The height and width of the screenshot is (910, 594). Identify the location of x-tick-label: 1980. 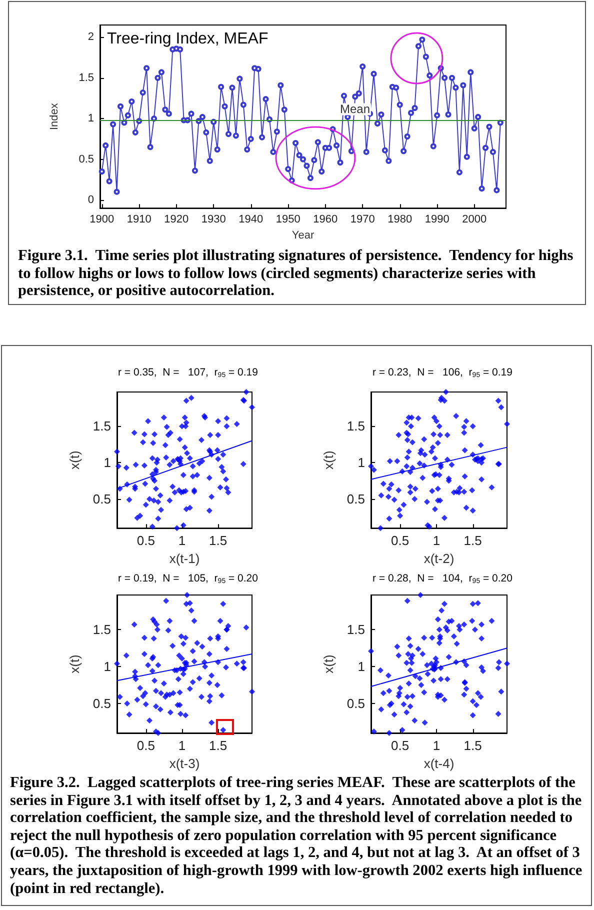
(400, 220).